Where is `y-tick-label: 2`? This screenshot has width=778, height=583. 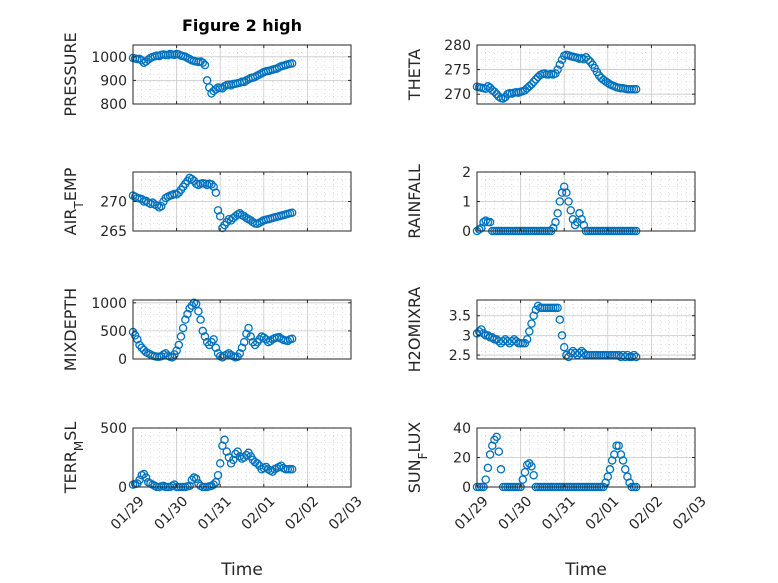 y-tick-label: 2 is located at coordinates (466, 173).